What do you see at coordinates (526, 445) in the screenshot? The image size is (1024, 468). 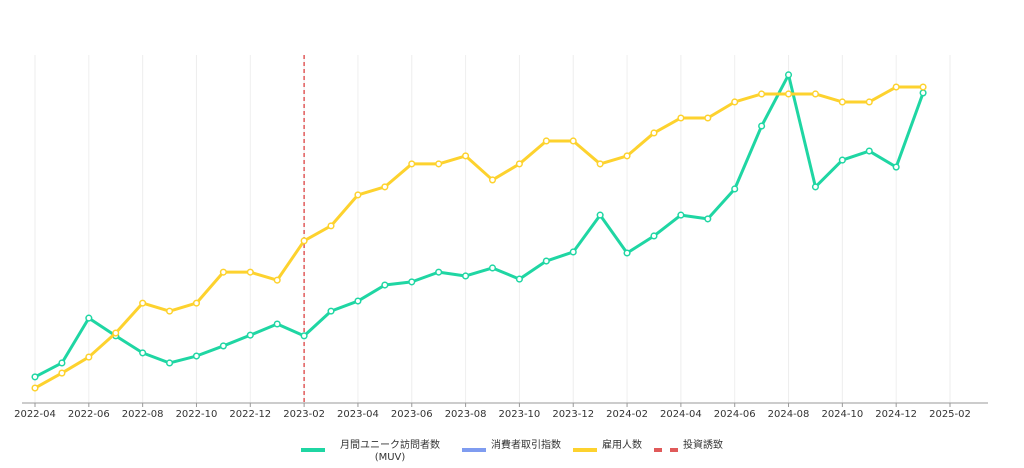 I see `legend-label: 消費者取引指数` at bounding box center [526, 445].